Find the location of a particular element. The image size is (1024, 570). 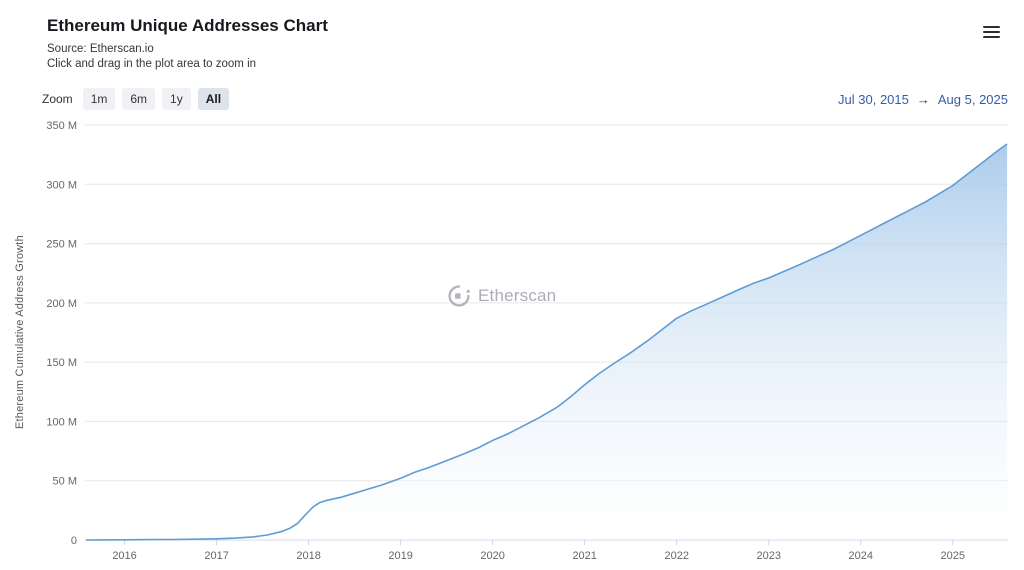

zoom-label: Zoom is located at coordinates (57, 99).